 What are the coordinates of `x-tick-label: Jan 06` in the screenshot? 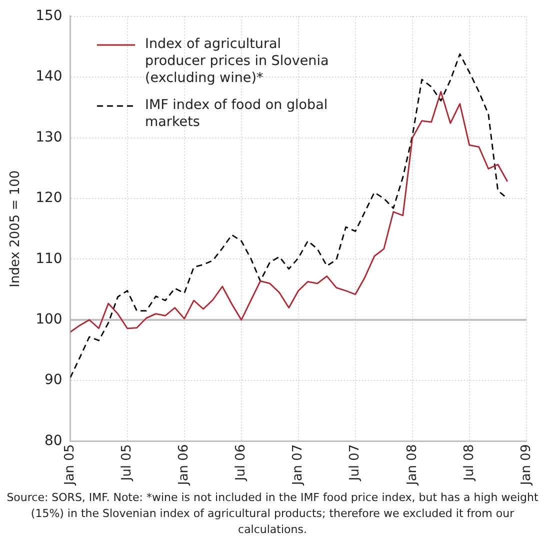 It's located at (184, 465).